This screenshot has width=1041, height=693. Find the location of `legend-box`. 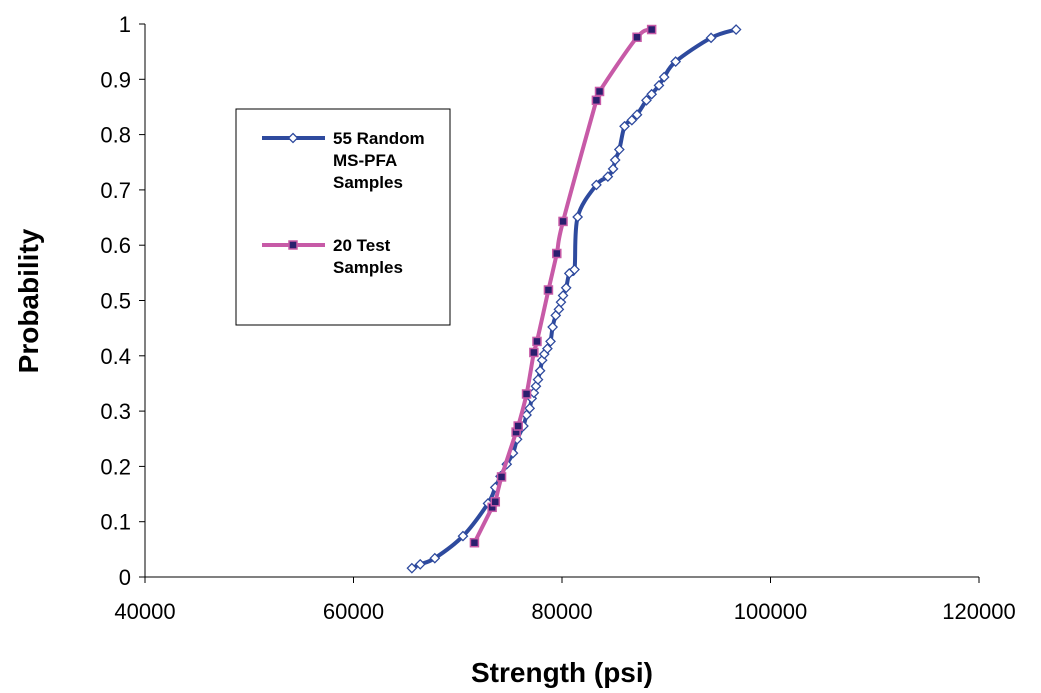

legend-box is located at coordinates (343, 217).